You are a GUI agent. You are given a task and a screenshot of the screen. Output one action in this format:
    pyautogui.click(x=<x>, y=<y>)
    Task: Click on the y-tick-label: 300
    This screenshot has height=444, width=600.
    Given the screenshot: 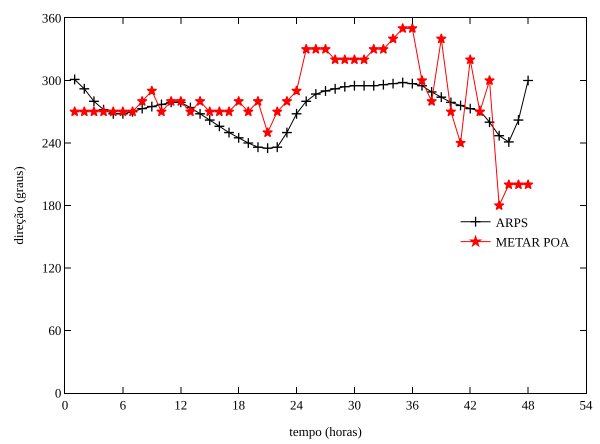 What is the action you would take?
    pyautogui.click(x=52, y=80)
    